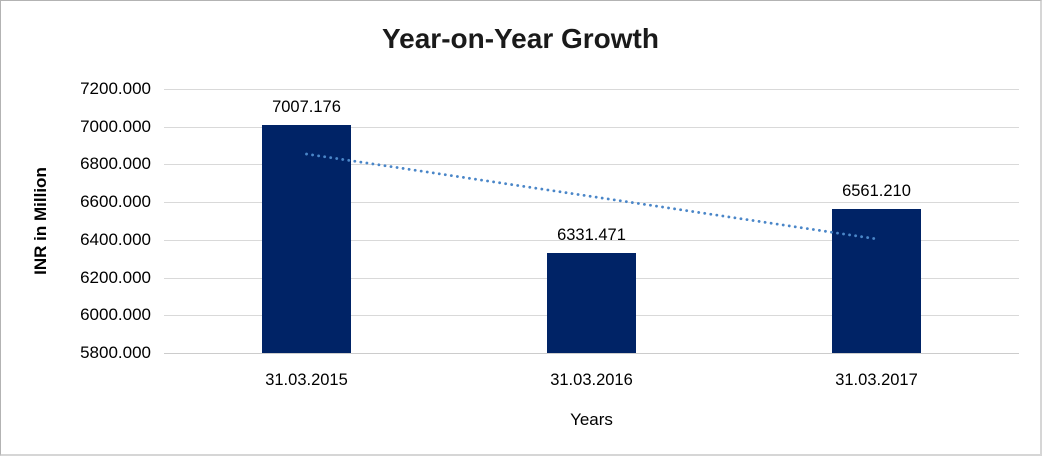 The height and width of the screenshot is (456, 1042). Describe the element at coordinates (115, 277) in the screenshot. I see `y-tick-label: 6200.000` at that location.